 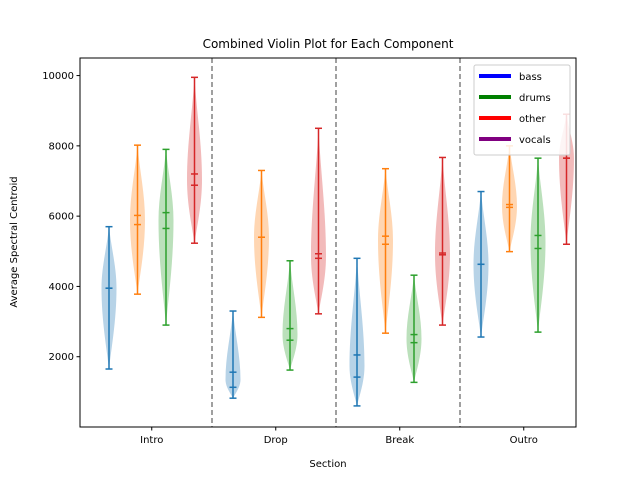 What do you see at coordinates (339, 436) in the screenshot?
I see `x-axis: Intro Drop Break Outro` at bounding box center [339, 436].